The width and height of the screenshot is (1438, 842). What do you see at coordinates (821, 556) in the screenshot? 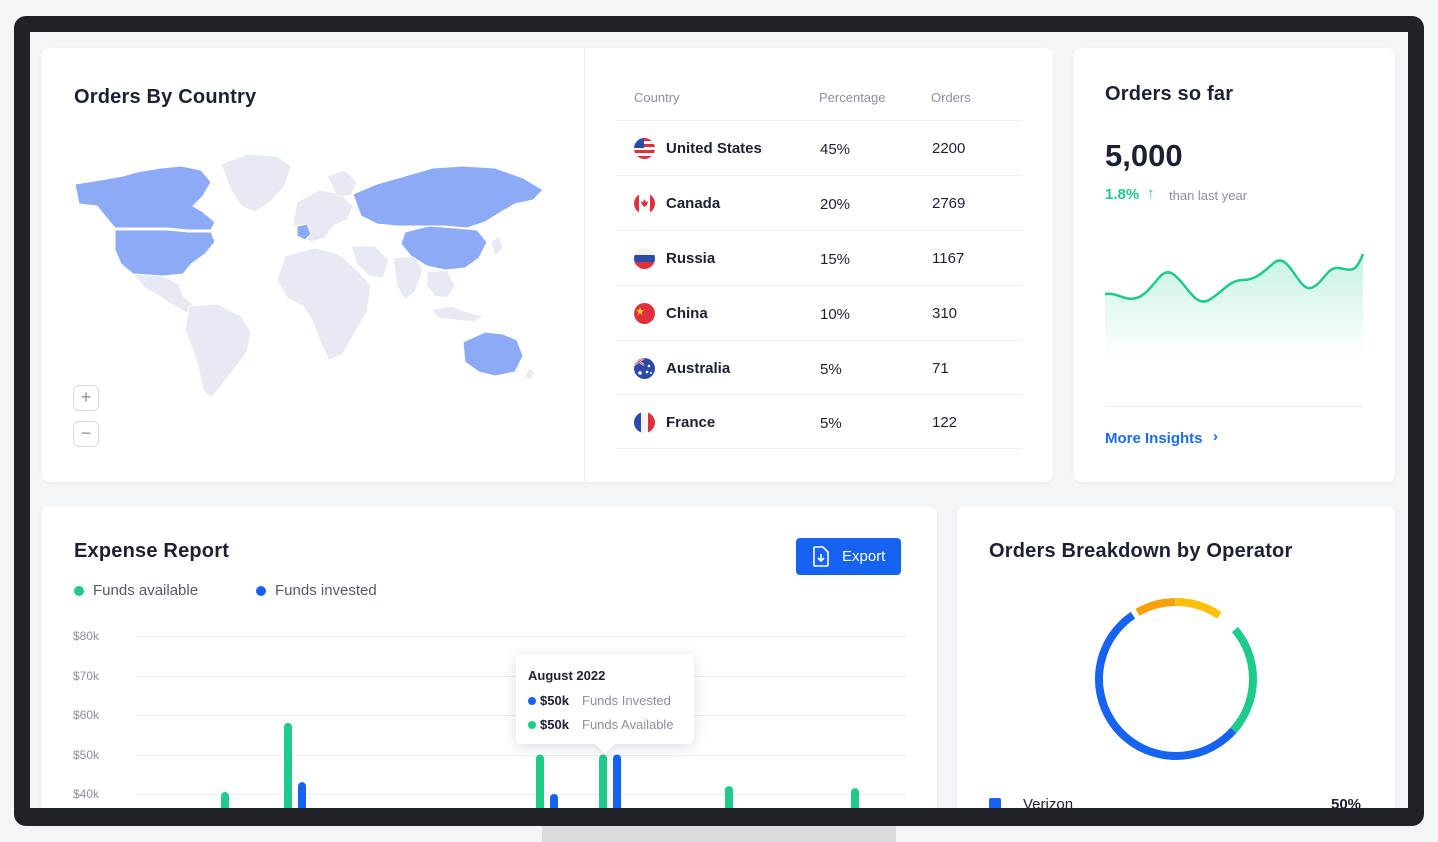
I see `file-download-icon` at bounding box center [821, 556].